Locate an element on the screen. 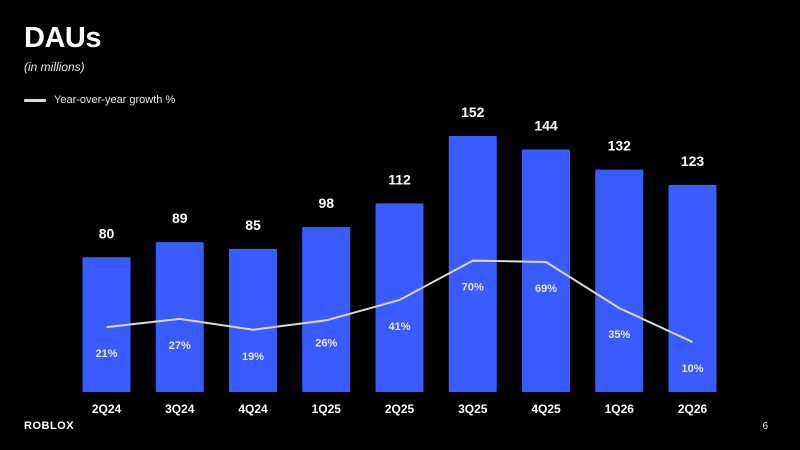 The image size is (800, 450). legend-label: Year-over-year growth % is located at coordinates (115, 100).